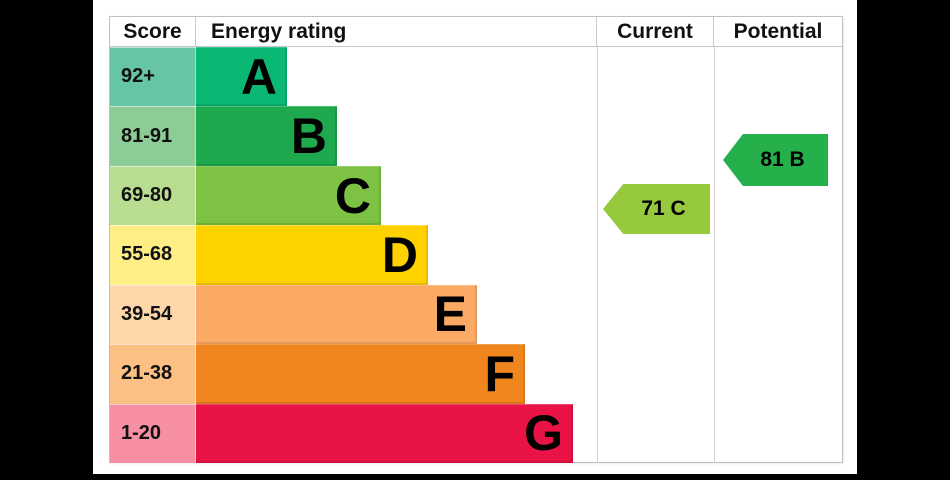  Describe the element at coordinates (153, 433) in the screenshot. I see `score-range-g: 1-20` at that location.